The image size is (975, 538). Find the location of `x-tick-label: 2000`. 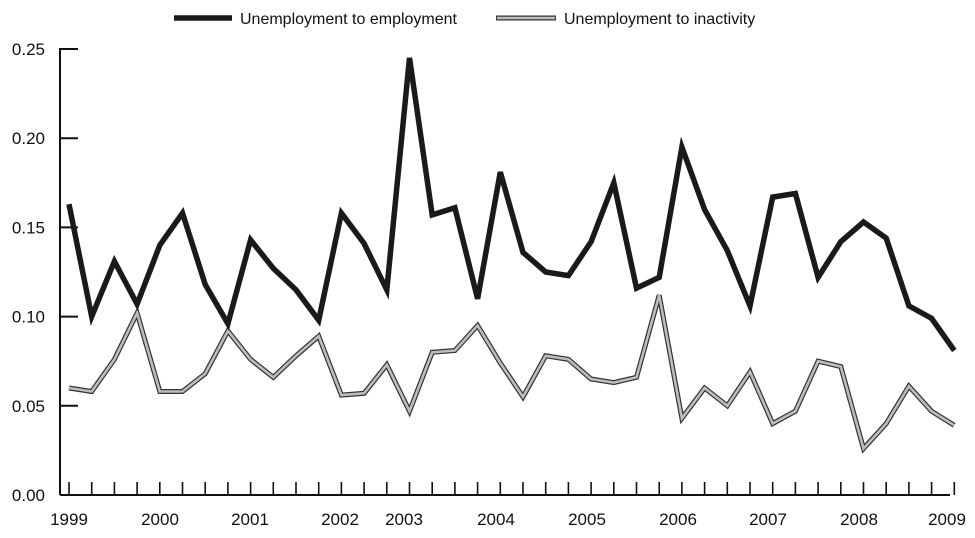

x-tick-label: 2000 is located at coordinates (160, 519).